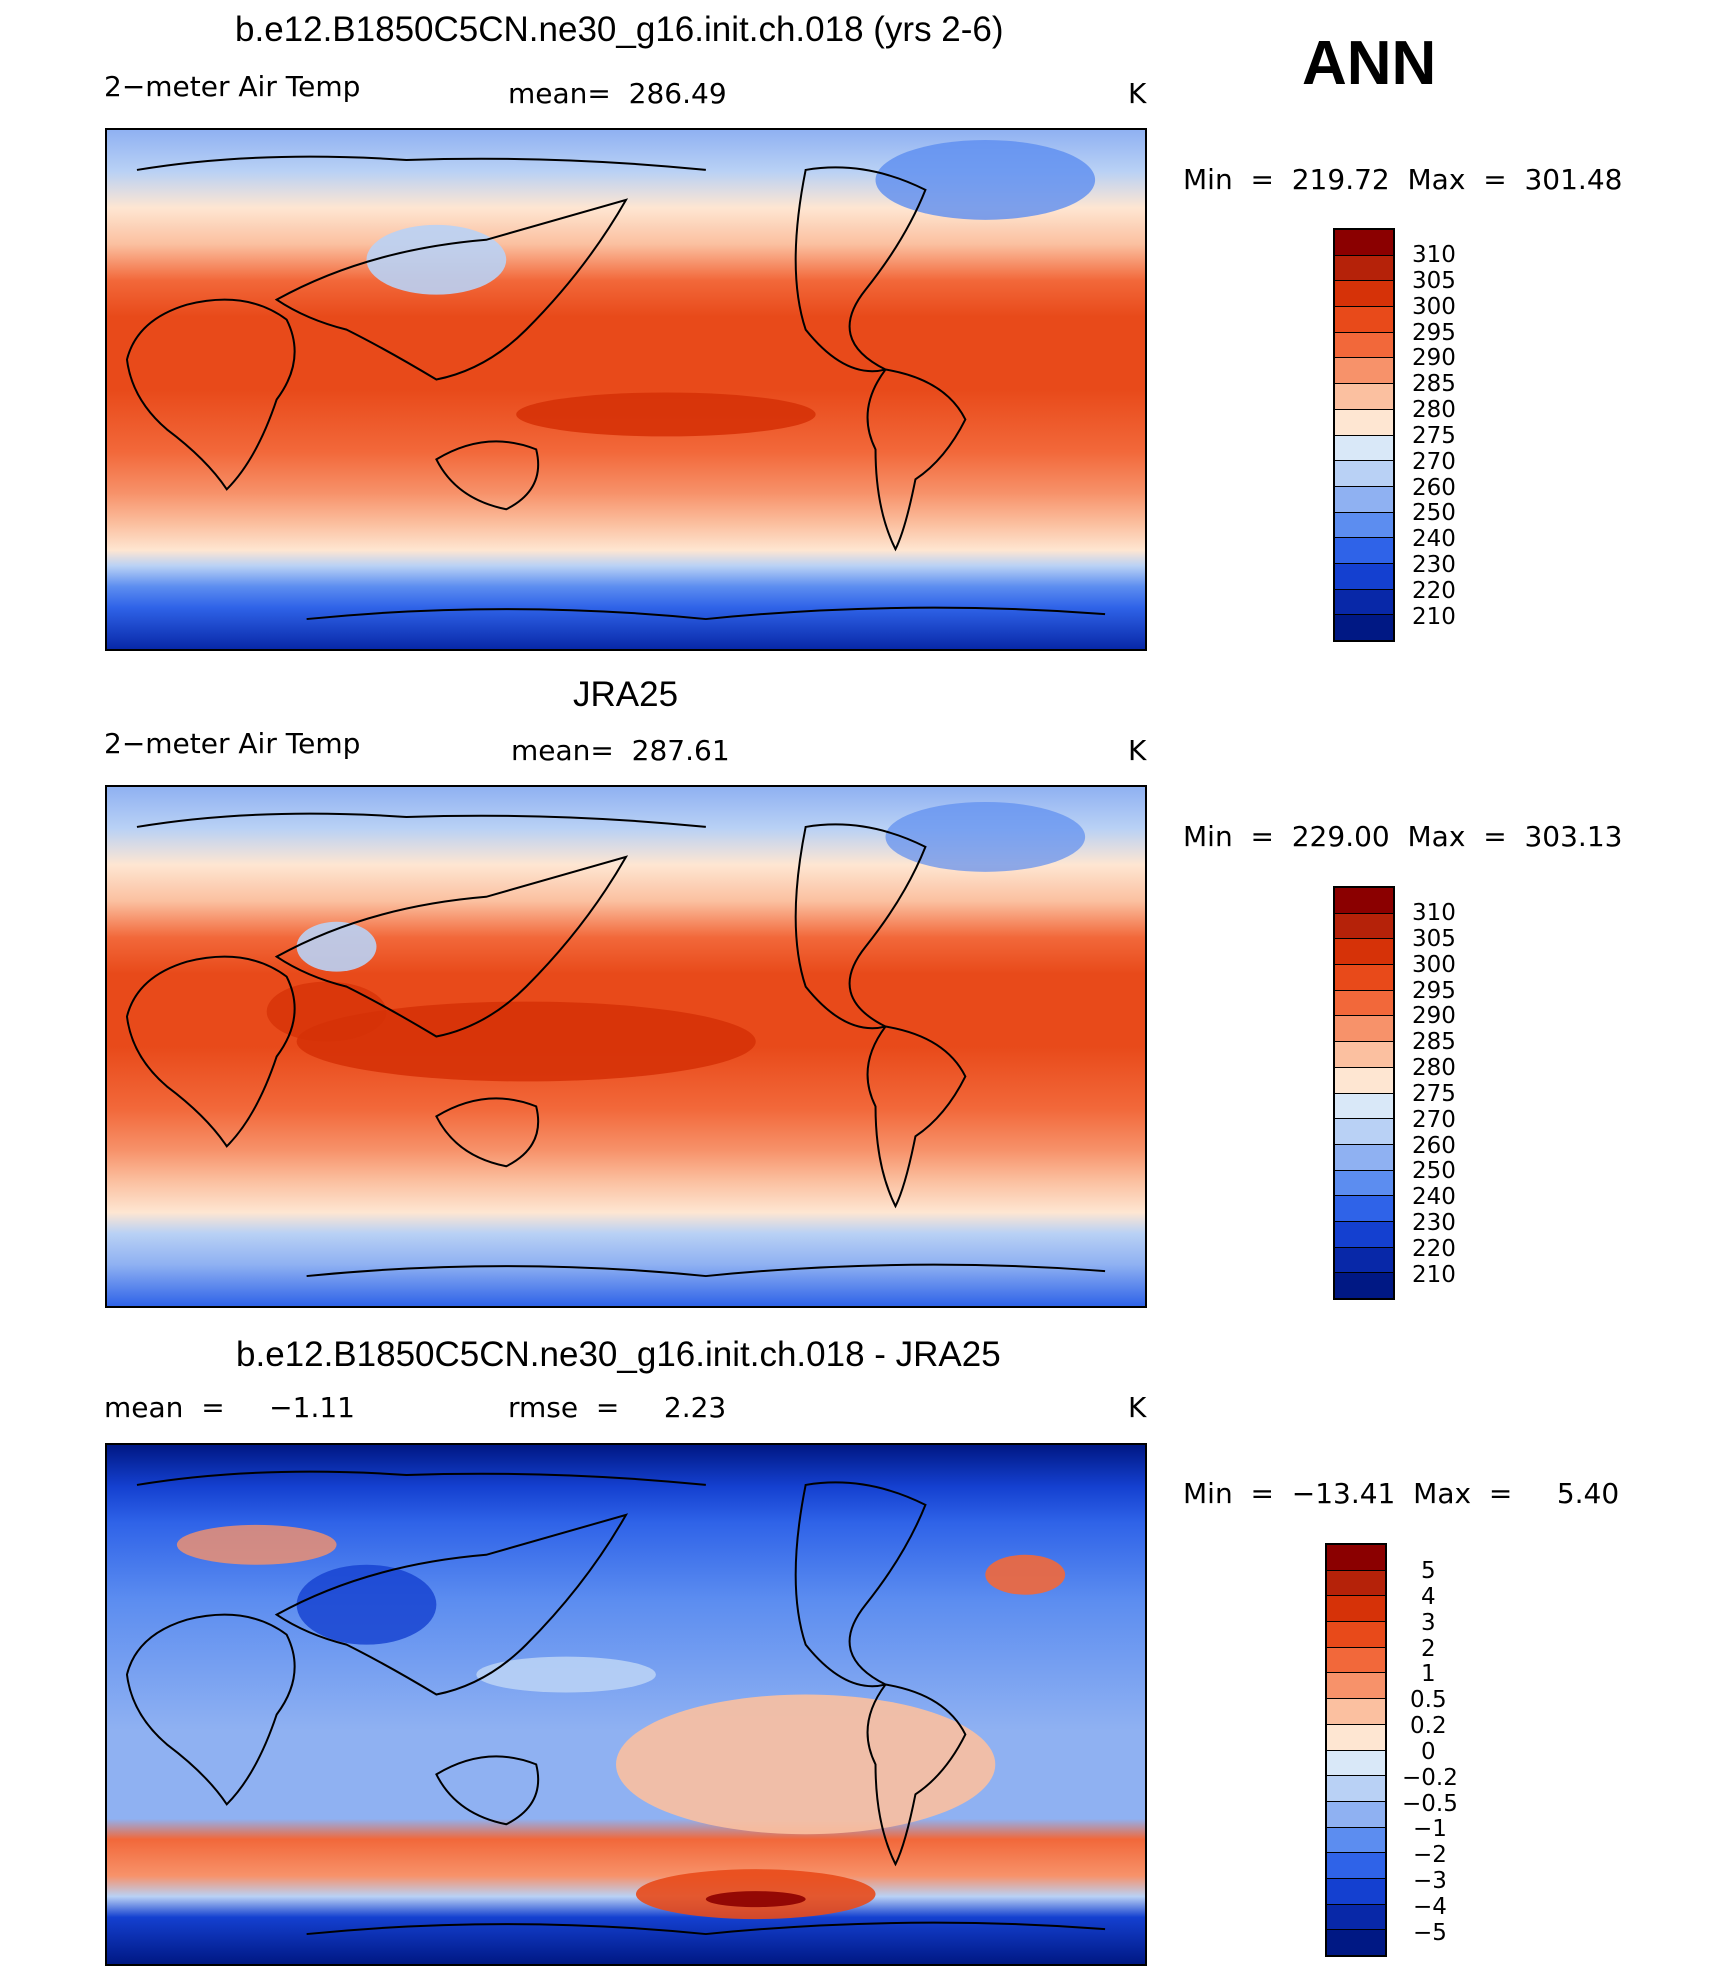 The height and width of the screenshot is (1981, 1710). What do you see at coordinates (1434, 1223) in the screenshot?
I see `panel2-colorbar-tick: 230` at bounding box center [1434, 1223].